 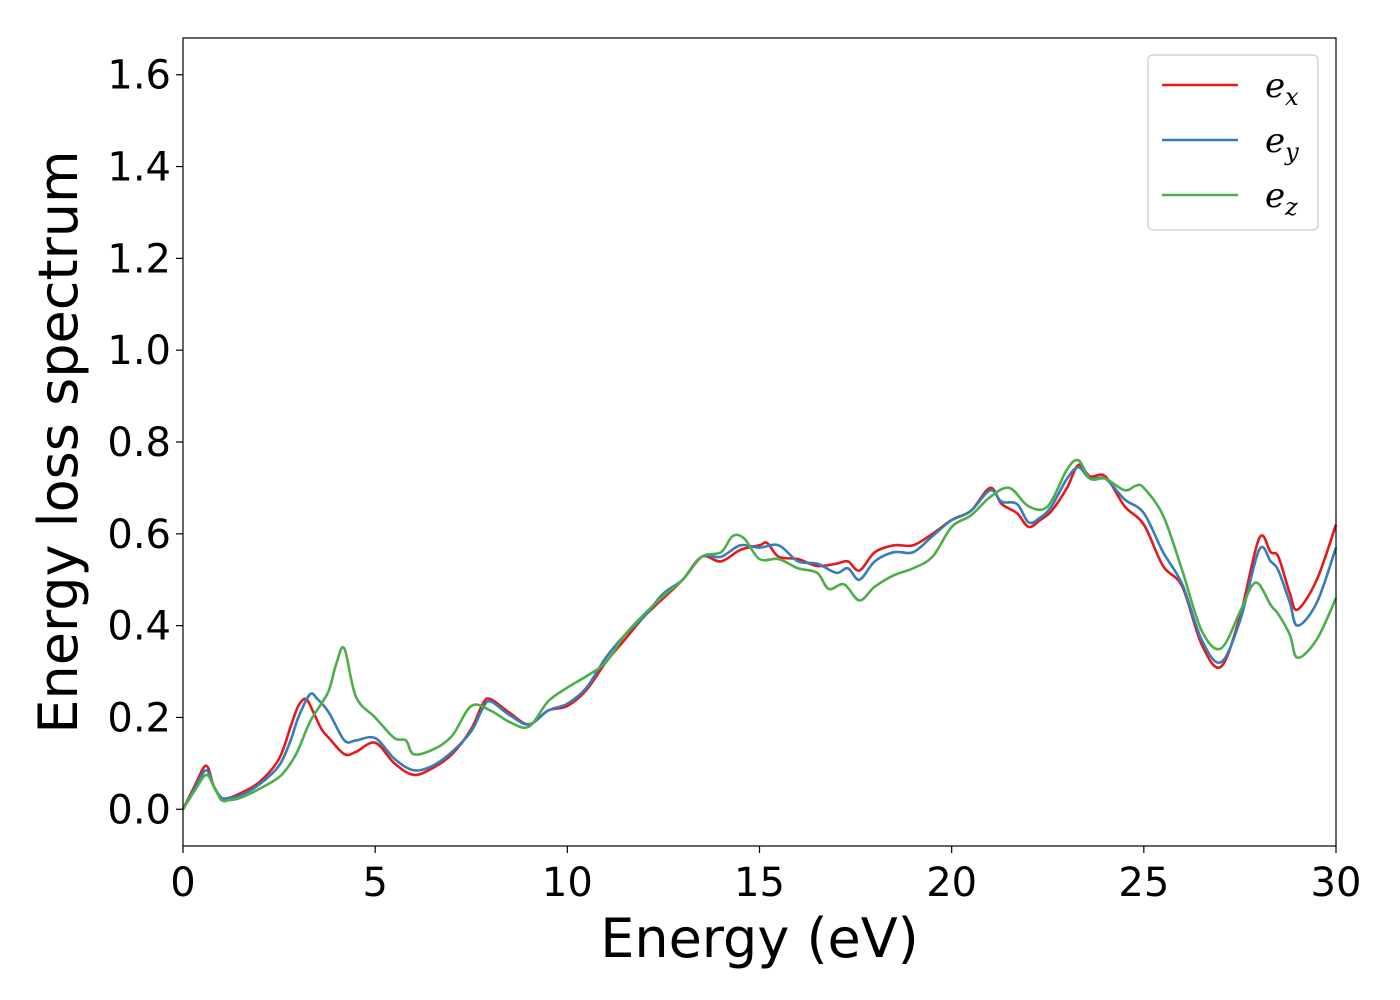 I want to click on y-axis-title: Energy loss spectrum, so click(x=58, y=441).